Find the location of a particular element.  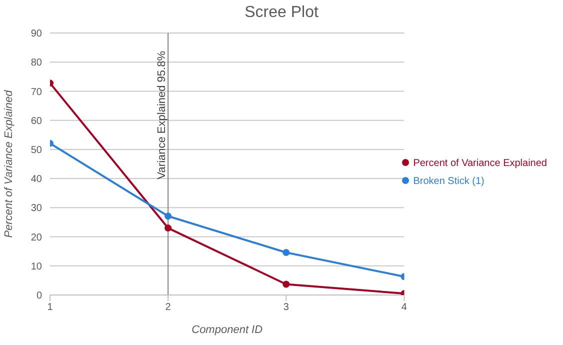

y-tick-label: 60 is located at coordinates (36, 121).